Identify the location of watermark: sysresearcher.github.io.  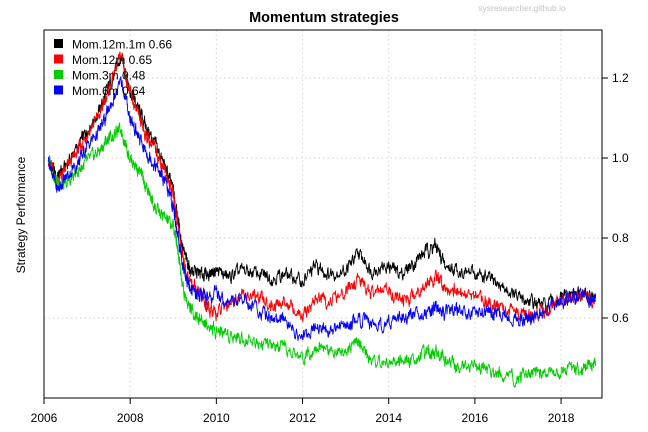
(522, 8).